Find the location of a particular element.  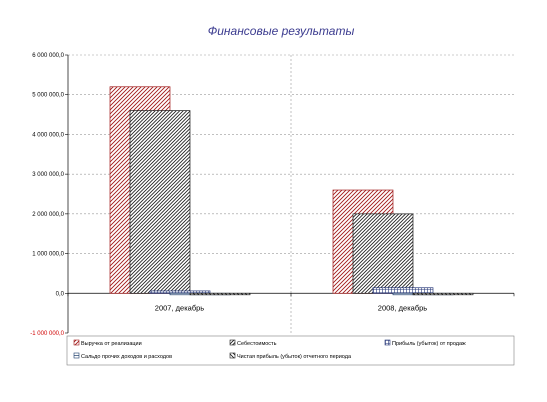

legend-label: Выручка от реализации is located at coordinates (111, 344).